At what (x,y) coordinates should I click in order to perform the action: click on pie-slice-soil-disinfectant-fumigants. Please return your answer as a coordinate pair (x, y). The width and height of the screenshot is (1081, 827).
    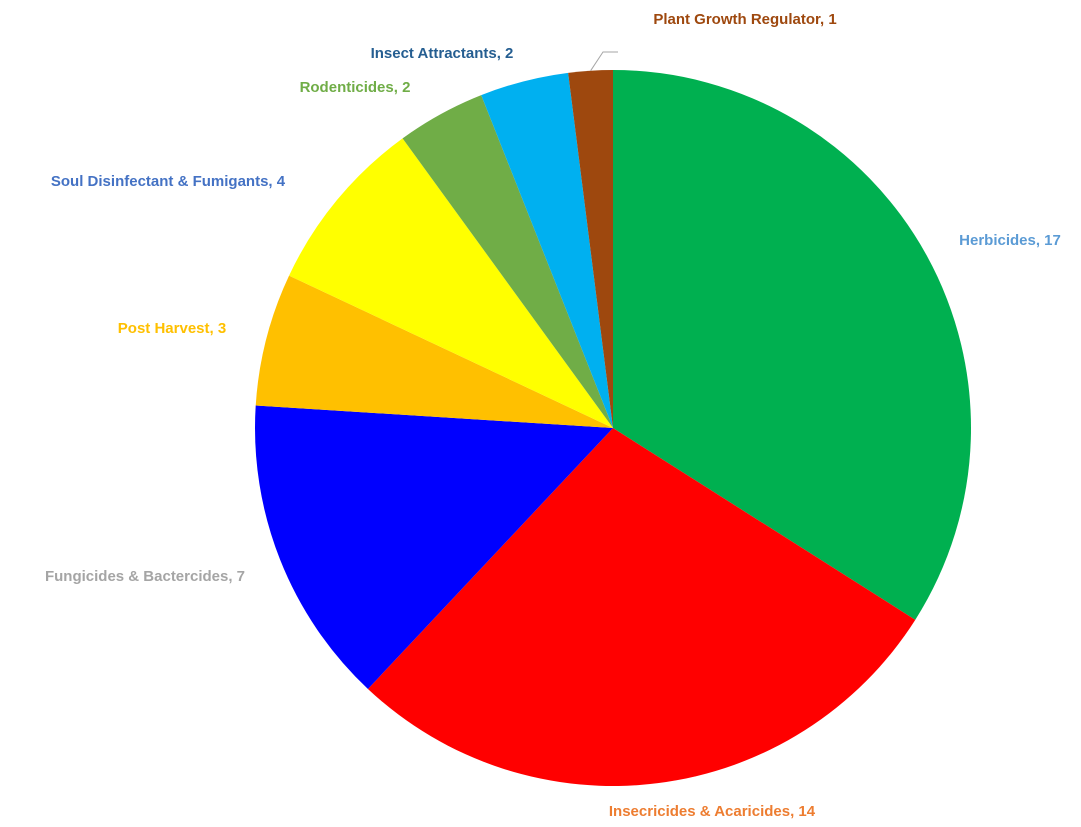
    Looking at the image, I should click on (451, 283).